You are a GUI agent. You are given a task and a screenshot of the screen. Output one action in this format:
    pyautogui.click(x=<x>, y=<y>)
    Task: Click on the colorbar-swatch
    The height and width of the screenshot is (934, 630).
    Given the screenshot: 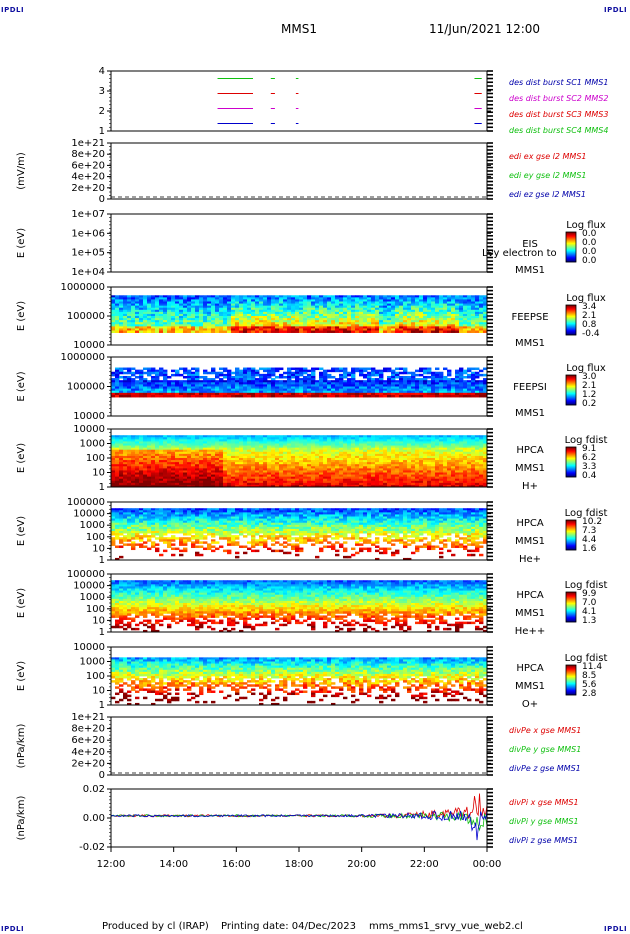 What is the action you would take?
    pyautogui.click(x=571, y=235)
    